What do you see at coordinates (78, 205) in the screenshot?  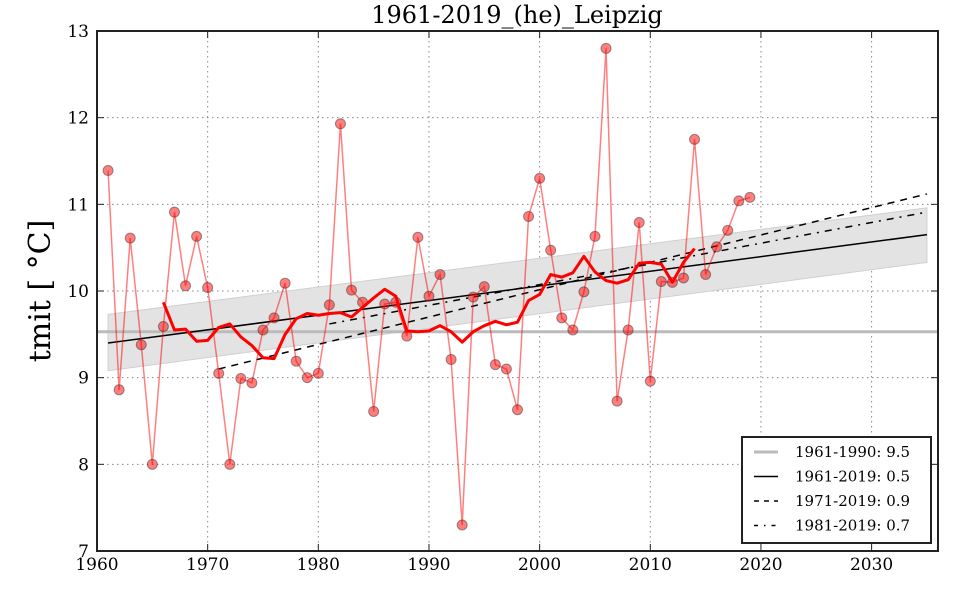 I see `y-tick-label: 11` at bounding box center [78, 205].